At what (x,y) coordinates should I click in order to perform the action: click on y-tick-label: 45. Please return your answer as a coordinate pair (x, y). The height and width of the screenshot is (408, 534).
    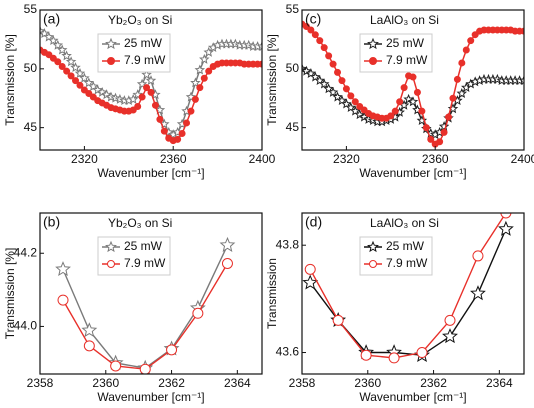
    Looking at the image, I should click on (31, 127).